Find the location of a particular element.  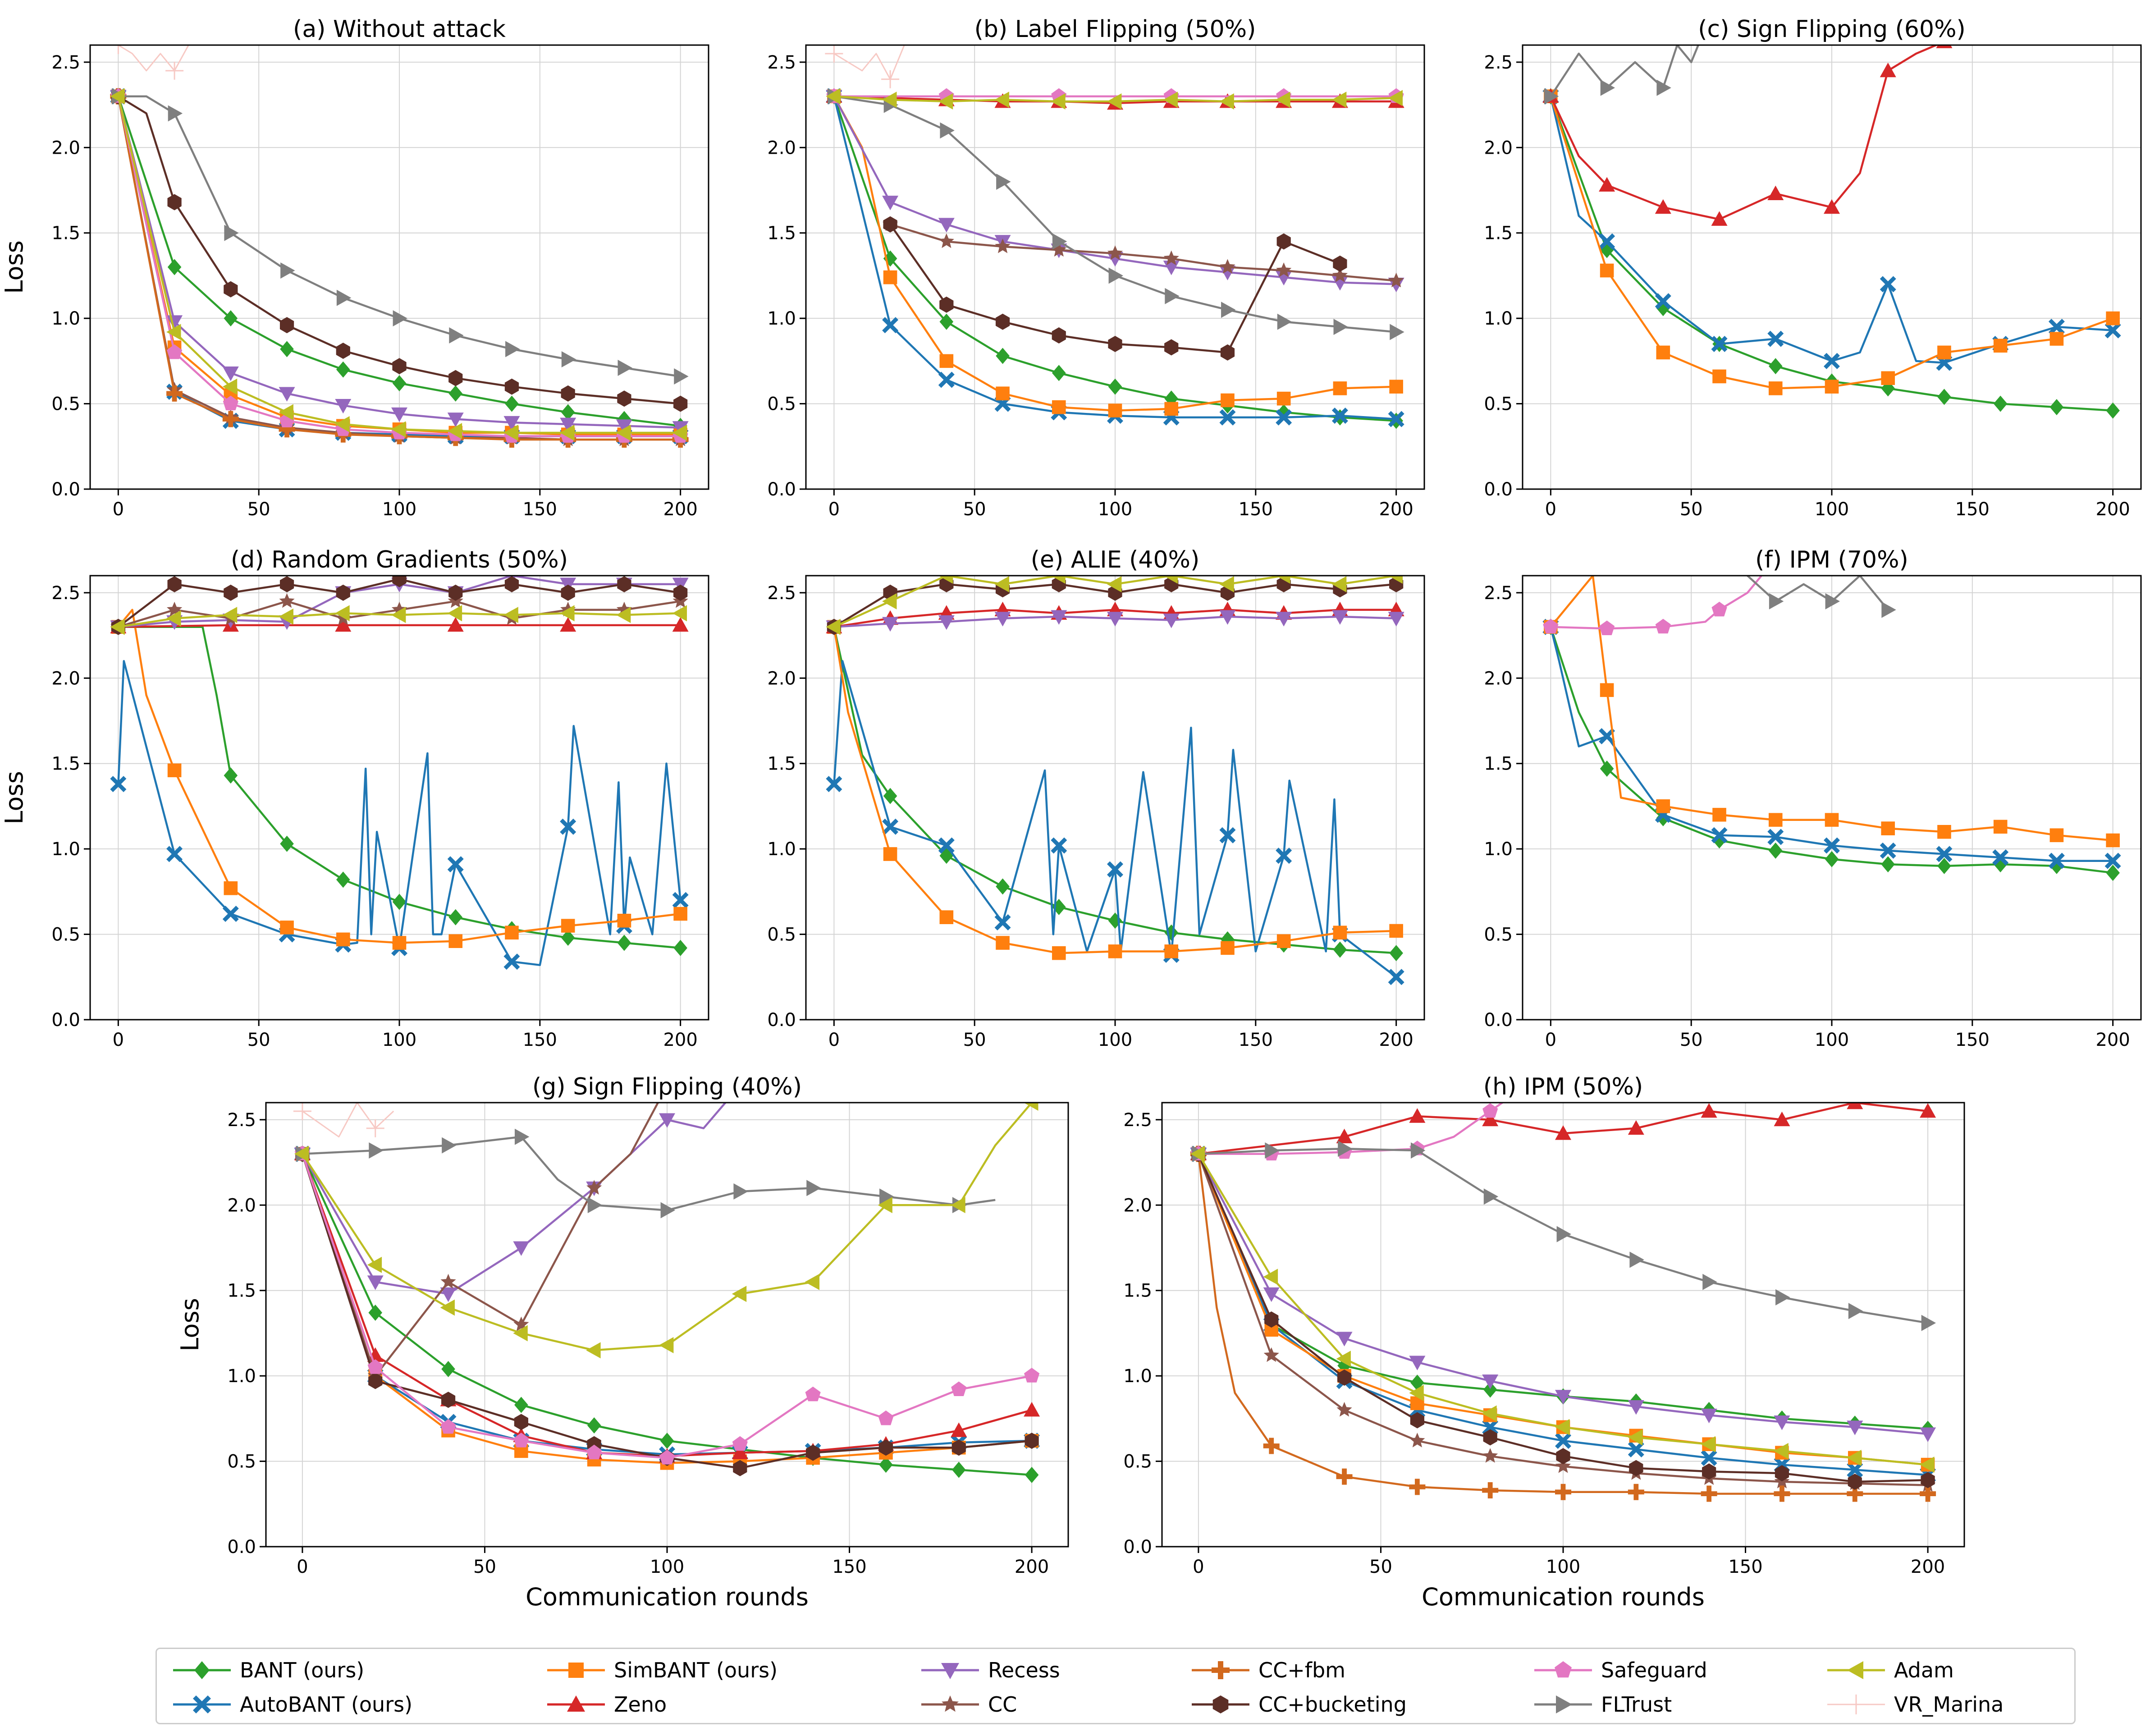

legend-item-zeno: Zeno is located at coordinates (605, 1704).